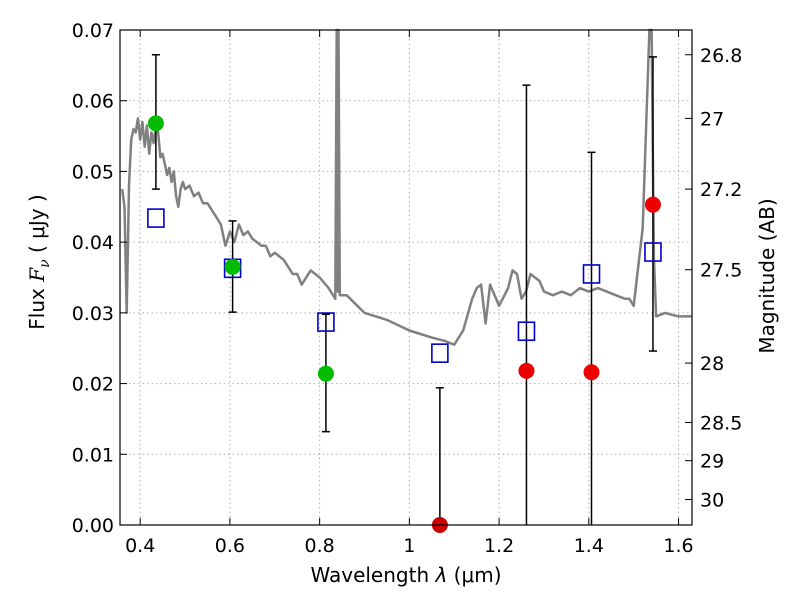 The height and width of the screenshot is (600, 800). Describe the element at coordinates (721, 190) in the screenshot. I see `magnitude-tick-label: 27.2` at that location.